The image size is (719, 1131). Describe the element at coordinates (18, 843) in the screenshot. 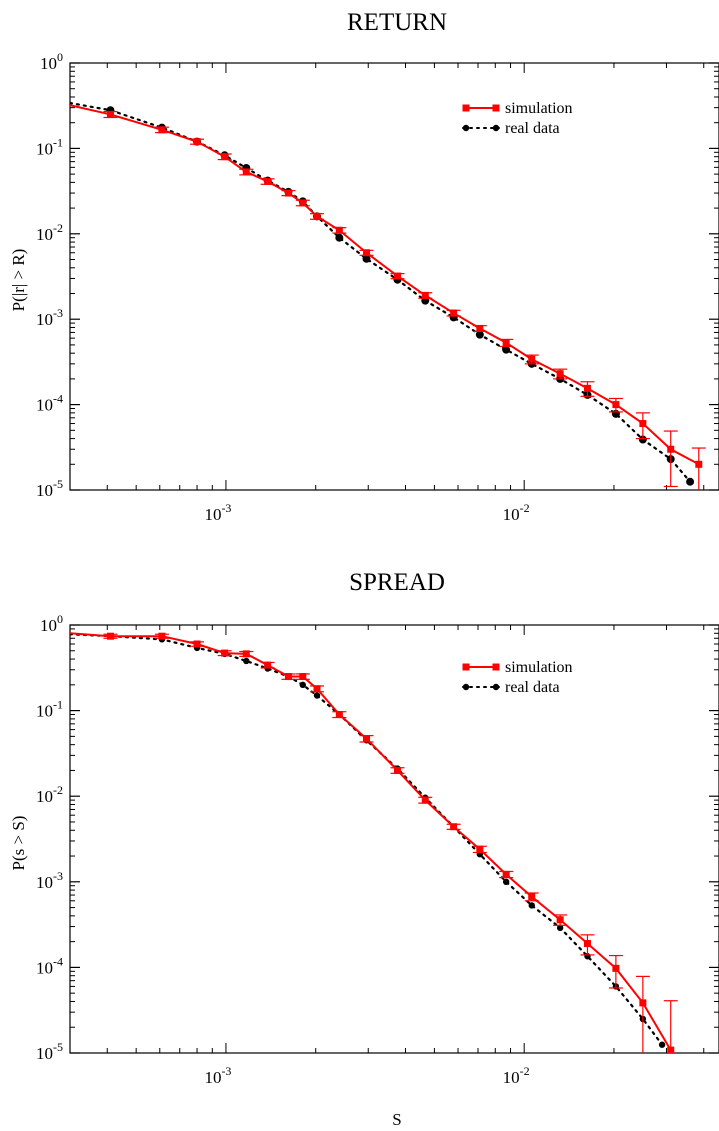

I see `y-axis-label: P(s > S)` at that location.